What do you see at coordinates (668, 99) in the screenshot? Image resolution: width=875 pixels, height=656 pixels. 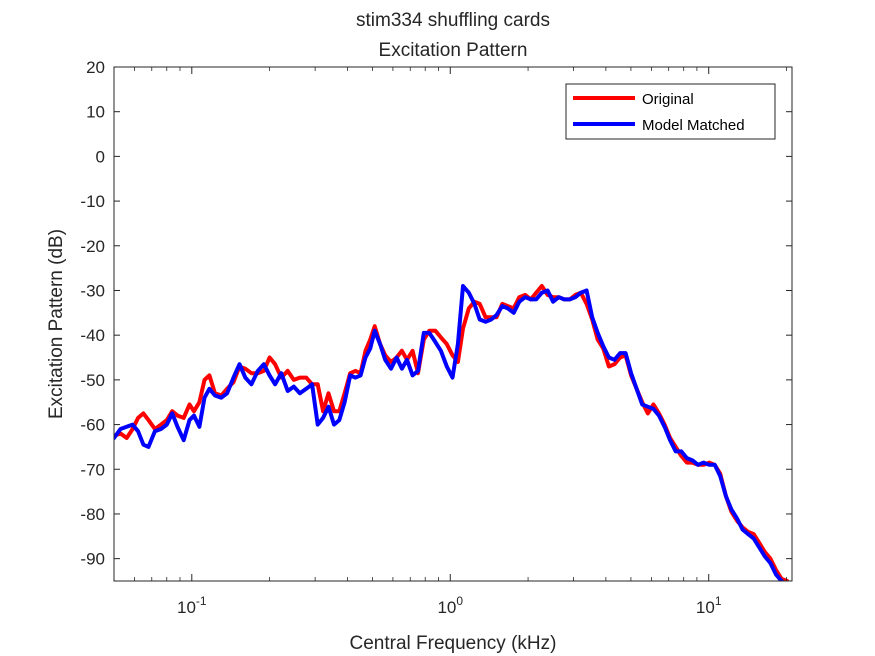 I see `legend-label-original: Original` at bounding box center [668, 99].